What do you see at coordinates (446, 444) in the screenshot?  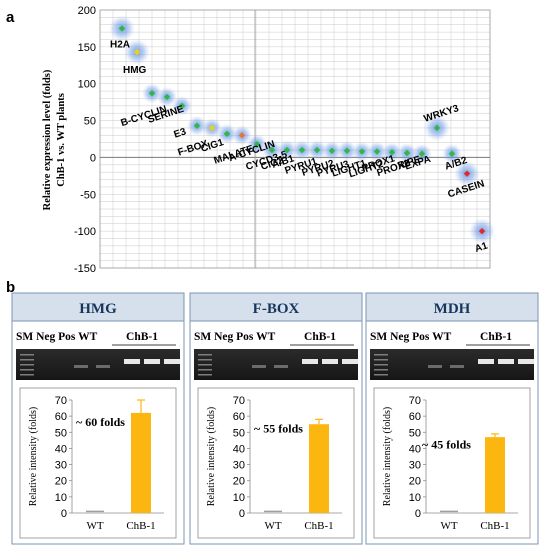 I see `fold-annotation: ~ 45 folds` at bounding box center [446, 444].